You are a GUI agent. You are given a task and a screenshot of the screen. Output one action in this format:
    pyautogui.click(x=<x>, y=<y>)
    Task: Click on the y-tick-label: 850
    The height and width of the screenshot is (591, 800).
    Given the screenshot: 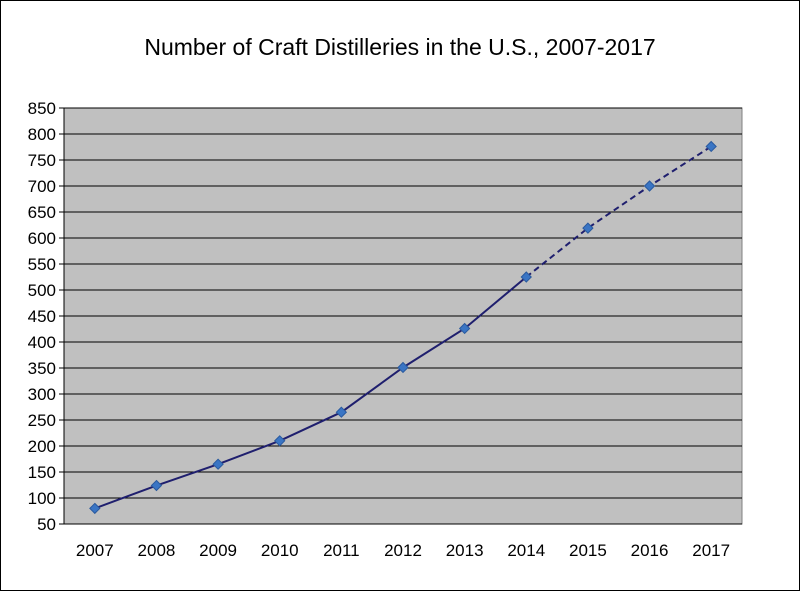 What is the action you would take?
    pyautogui.click(x=42, y=108)
    